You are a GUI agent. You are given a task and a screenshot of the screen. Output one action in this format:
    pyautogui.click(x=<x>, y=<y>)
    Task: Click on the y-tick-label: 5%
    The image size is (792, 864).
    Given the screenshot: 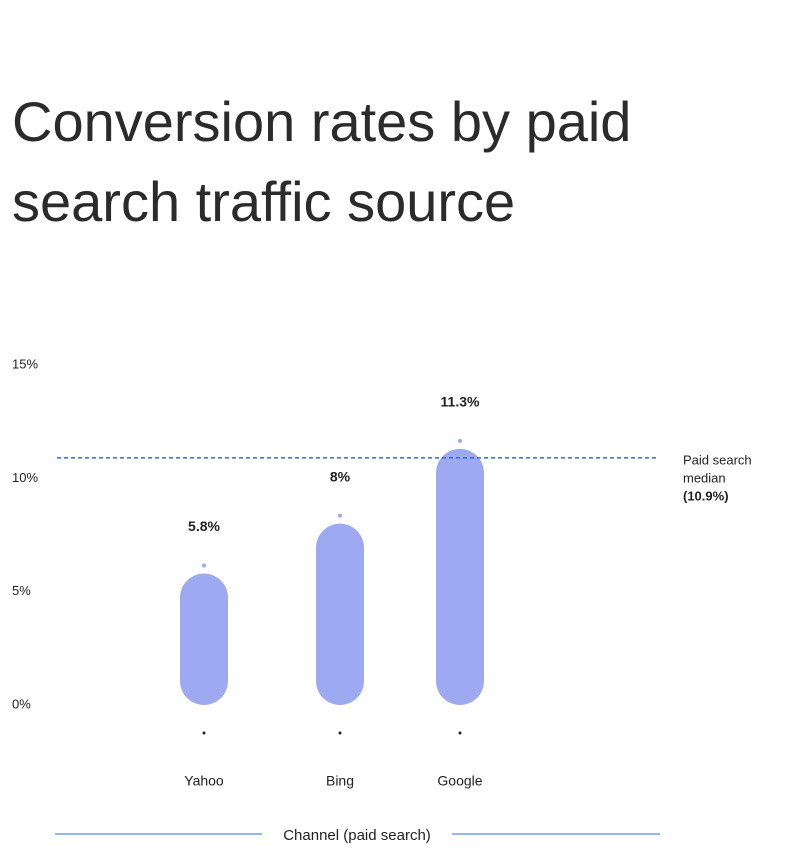 What is the action you would take?
    pyautogui.click(x=21, y=590)
    